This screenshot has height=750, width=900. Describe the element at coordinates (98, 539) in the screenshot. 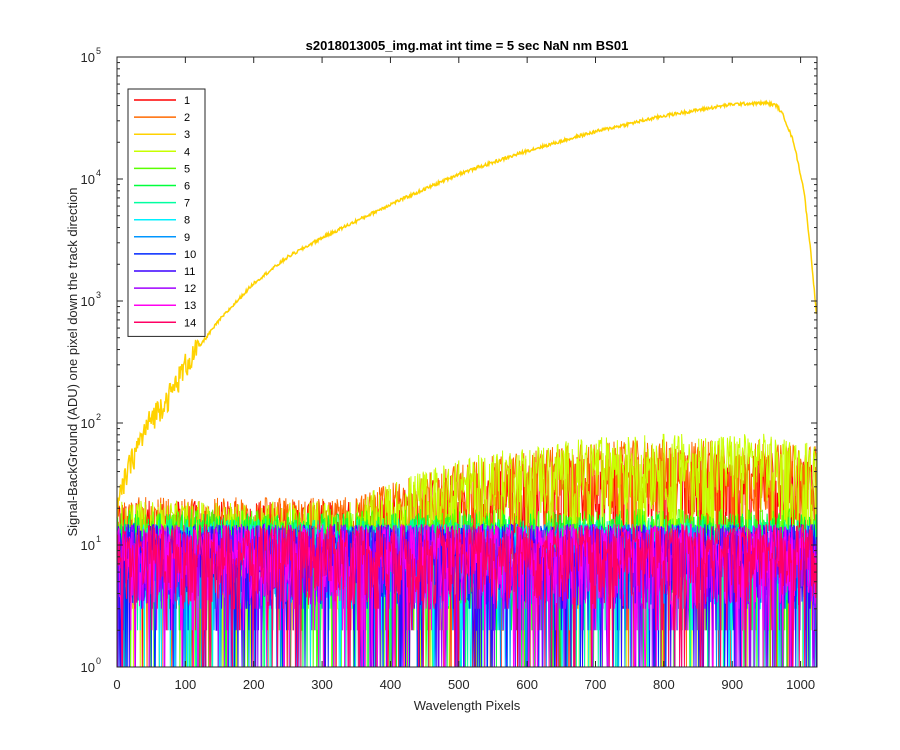

I see `y-tick-exponent: 1` at that location.